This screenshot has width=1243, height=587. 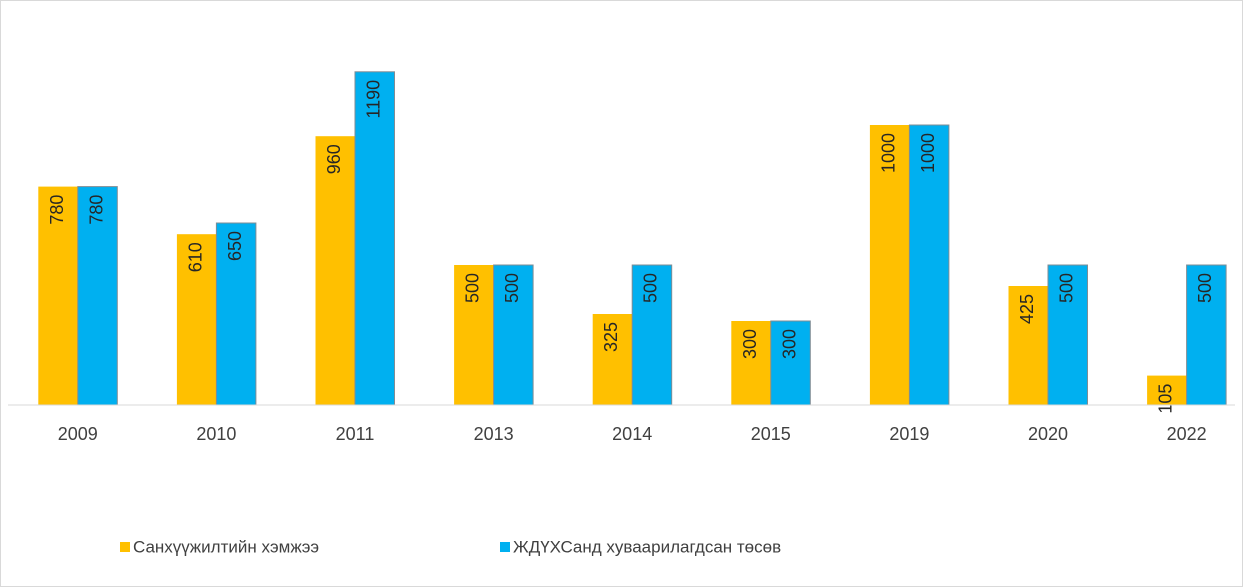 What do you see at coordinates (195, 257) in the screenshot?
I see `value-label: 610` at bounding box center [195, 257].